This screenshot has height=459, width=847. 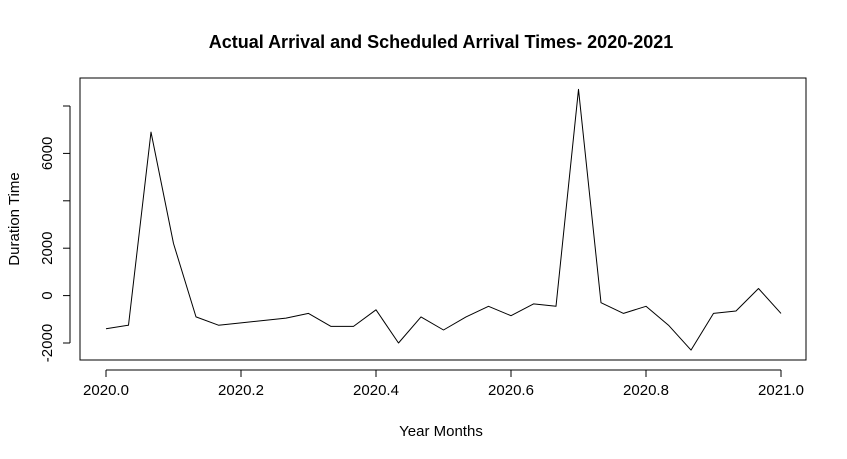 I want to click on x-tick-label: 2020.4, so click(x=376, y=390).